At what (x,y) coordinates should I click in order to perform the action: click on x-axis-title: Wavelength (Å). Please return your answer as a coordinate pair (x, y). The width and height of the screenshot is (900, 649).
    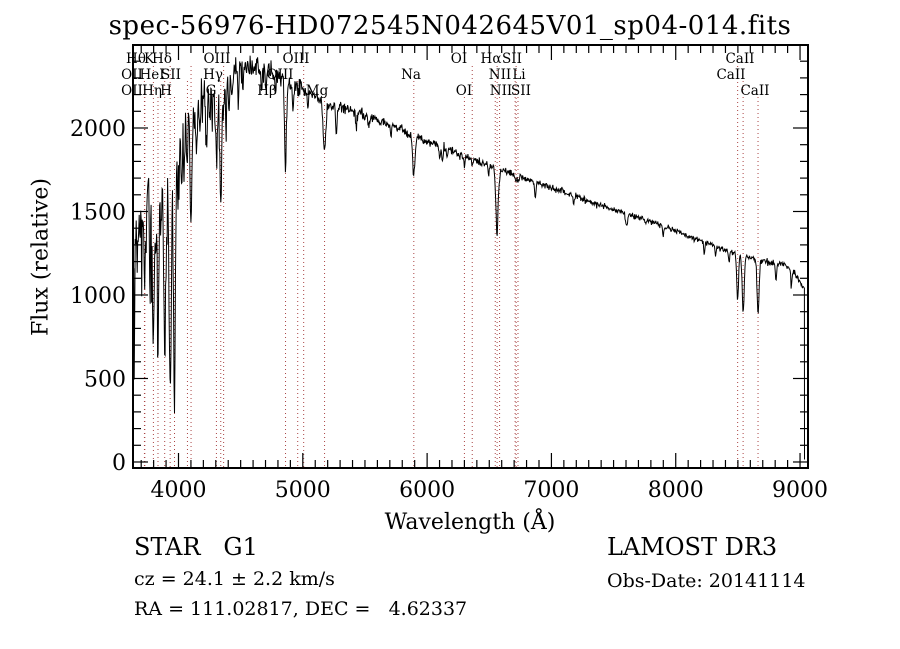
    Looking at the image, I should click on (470, 522).